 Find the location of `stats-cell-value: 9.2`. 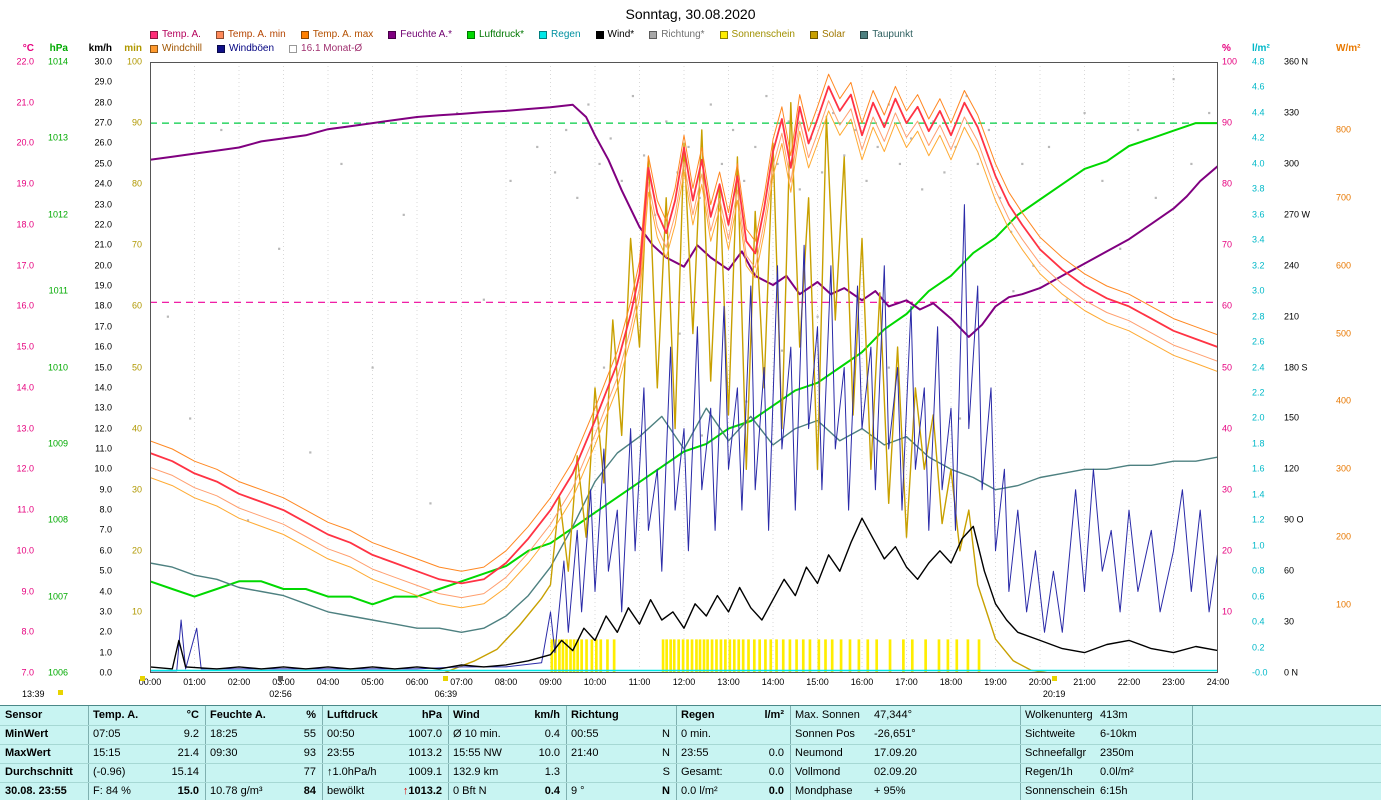

stats-cell-value: 9.2 is located at coordinates (191, 734).